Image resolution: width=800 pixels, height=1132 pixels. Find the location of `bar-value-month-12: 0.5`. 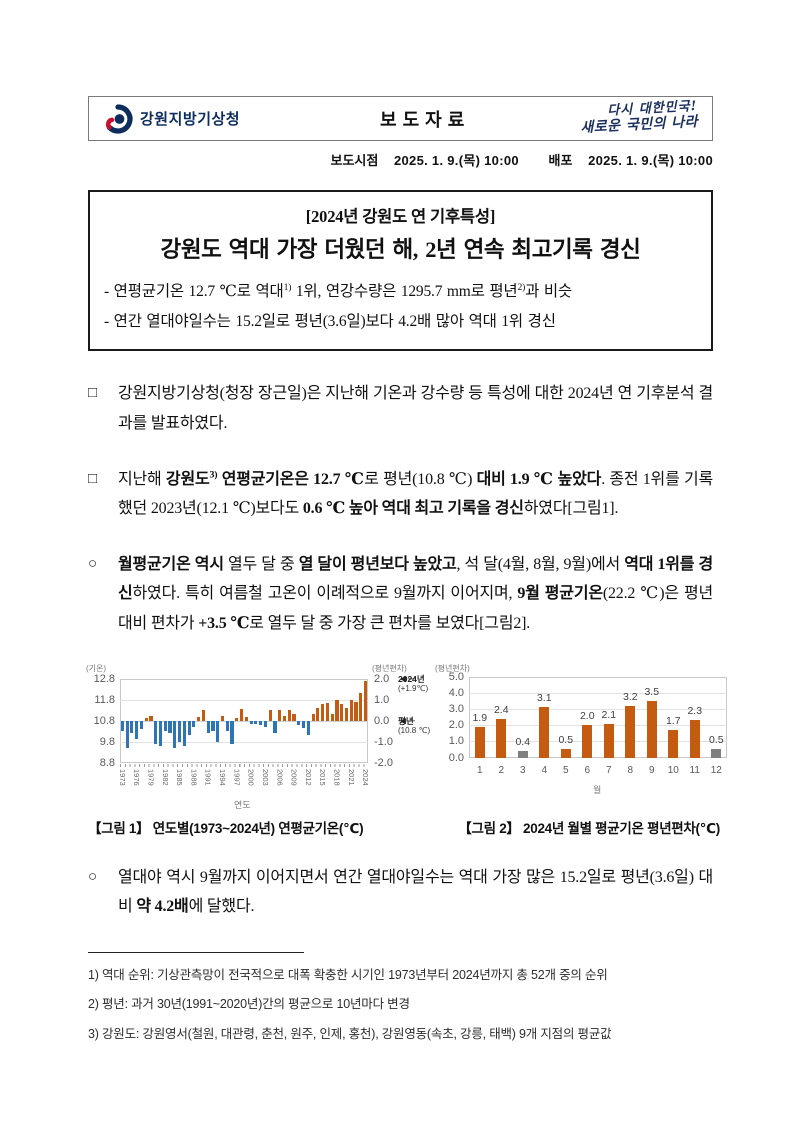

bar-value-month-12: 0.5 is located at coordinates (716, 740).